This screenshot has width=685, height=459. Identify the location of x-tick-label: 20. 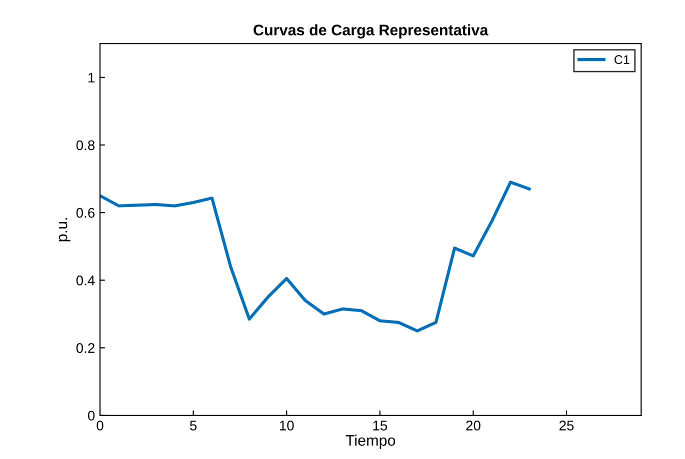
(473, 425).